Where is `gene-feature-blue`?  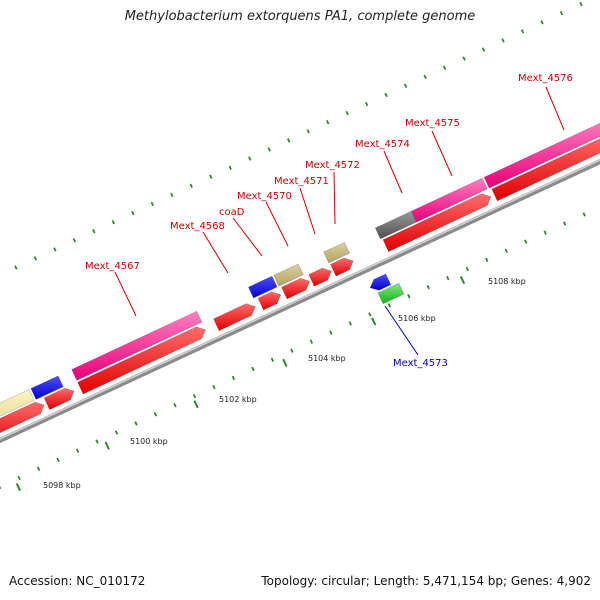
gene-feature-blue is located at coordinates (47, 387).